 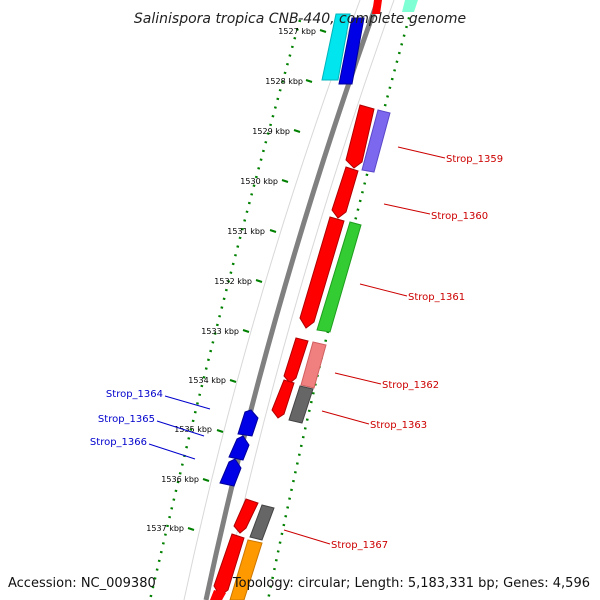 What do you see at coordinates (284, 81) in the screenshot?
I see `scale-label: 1528 kbp` at bounding box center [284, 81].